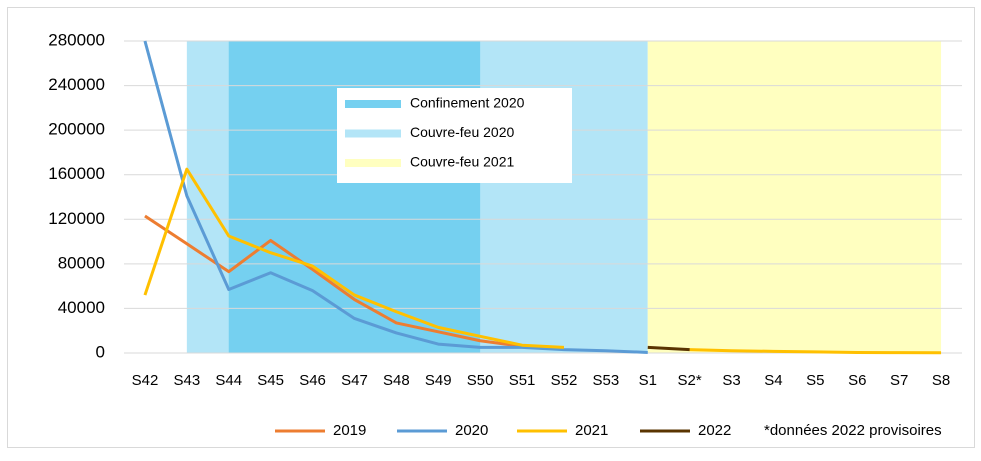 The height and width of the screenshot is (461, 981). Describe the element at coordinates (899, 380) in the screenshot. I see `x-tick-label: S7` at that location.